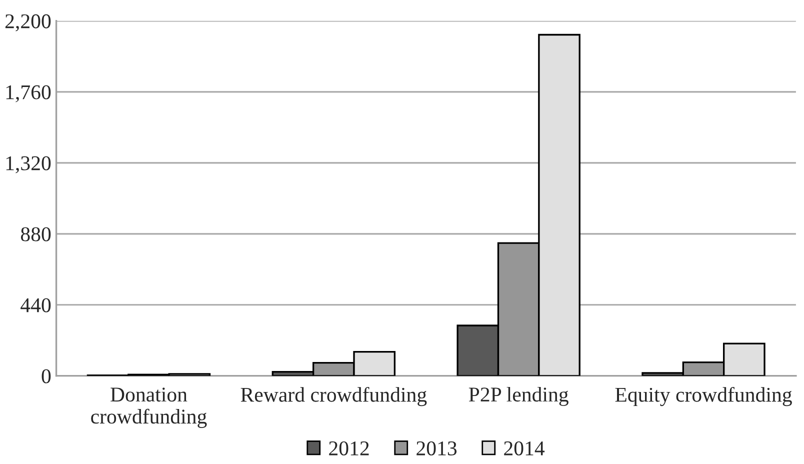 The image size is (804, 464). Describe the element at coordinates (524, 448) in the screenshot. I see `legend-label: 2014` at that location.